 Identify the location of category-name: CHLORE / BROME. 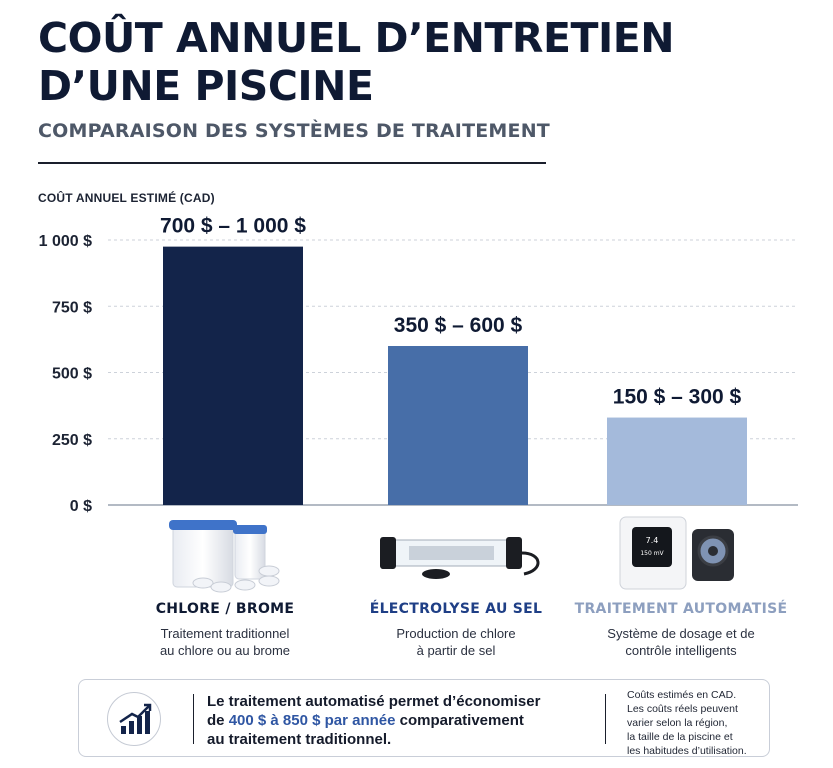
(225, 609).